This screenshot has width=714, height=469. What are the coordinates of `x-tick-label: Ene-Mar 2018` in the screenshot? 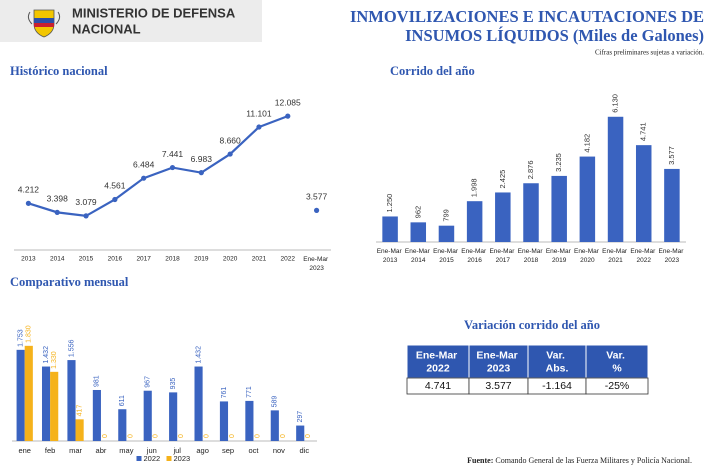 It's located at (531, 256).